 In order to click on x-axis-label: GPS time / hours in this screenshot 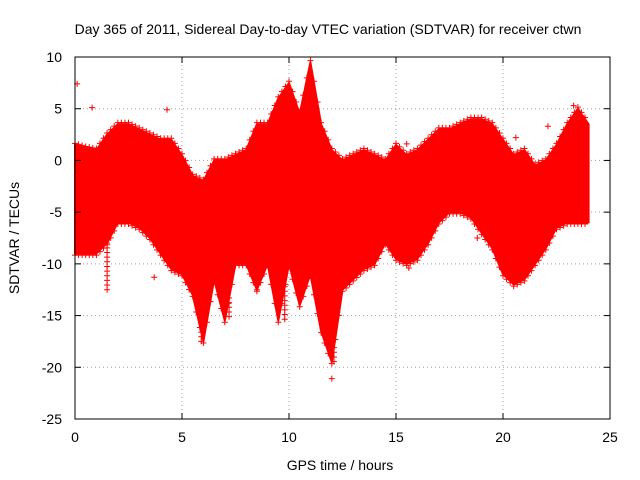, I will do `click(340, 465)`.